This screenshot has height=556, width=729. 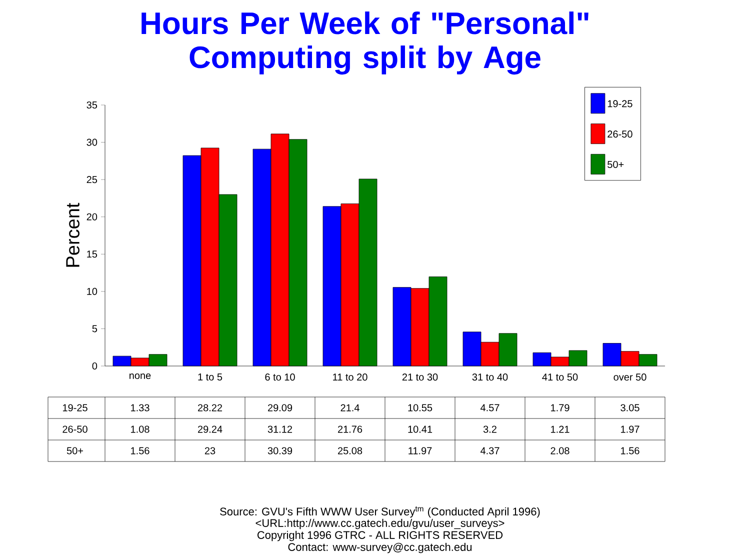 I want to click on y-tick-label: 30, so click(x=92, y=142).